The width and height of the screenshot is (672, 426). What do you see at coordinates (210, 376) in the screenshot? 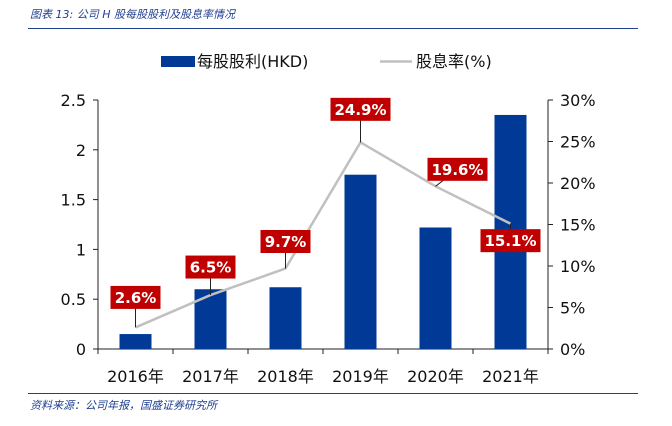
I see `x-tick-label: 2017年` at bounding box center [210, 376].